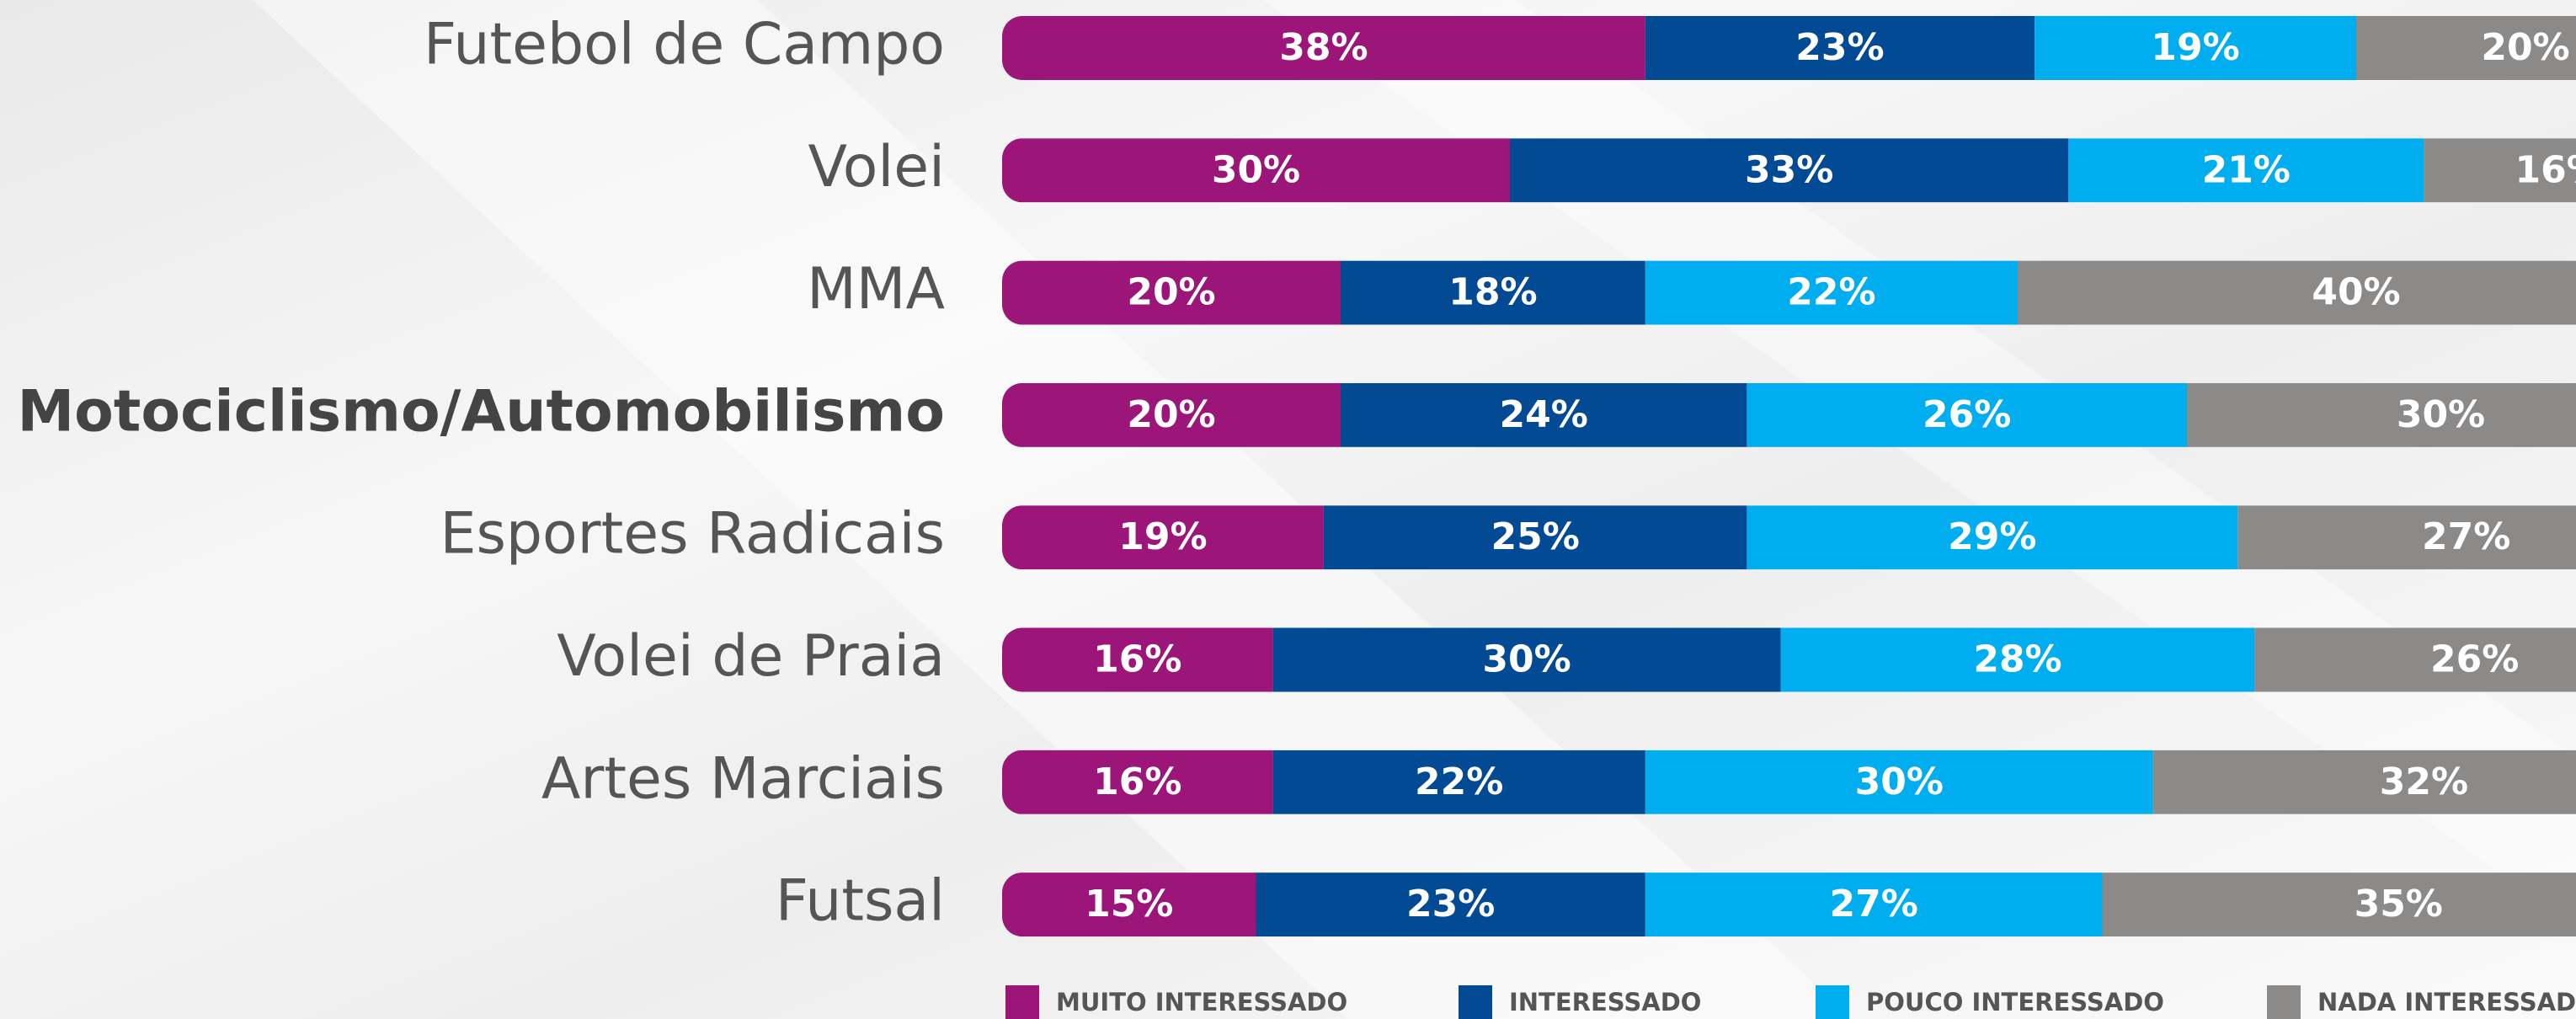 Image resolution: width=2576 pixels, height=1019 pixels. Describe the element at coordinates (2399, 904) in the screenshot. I see `value-label: 35%` at that location.